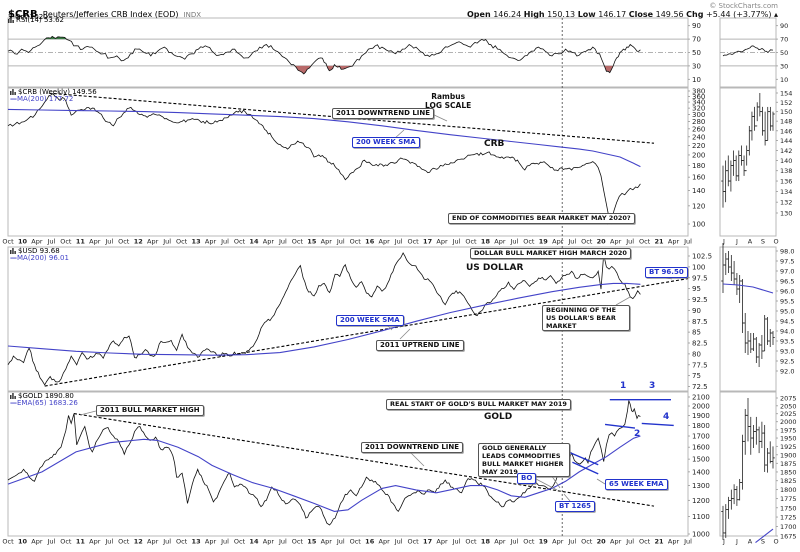 The image size is (800, 552). I want to click on annotation-usd-200wsma: 200 WEEK SMA, so click(370, 320).